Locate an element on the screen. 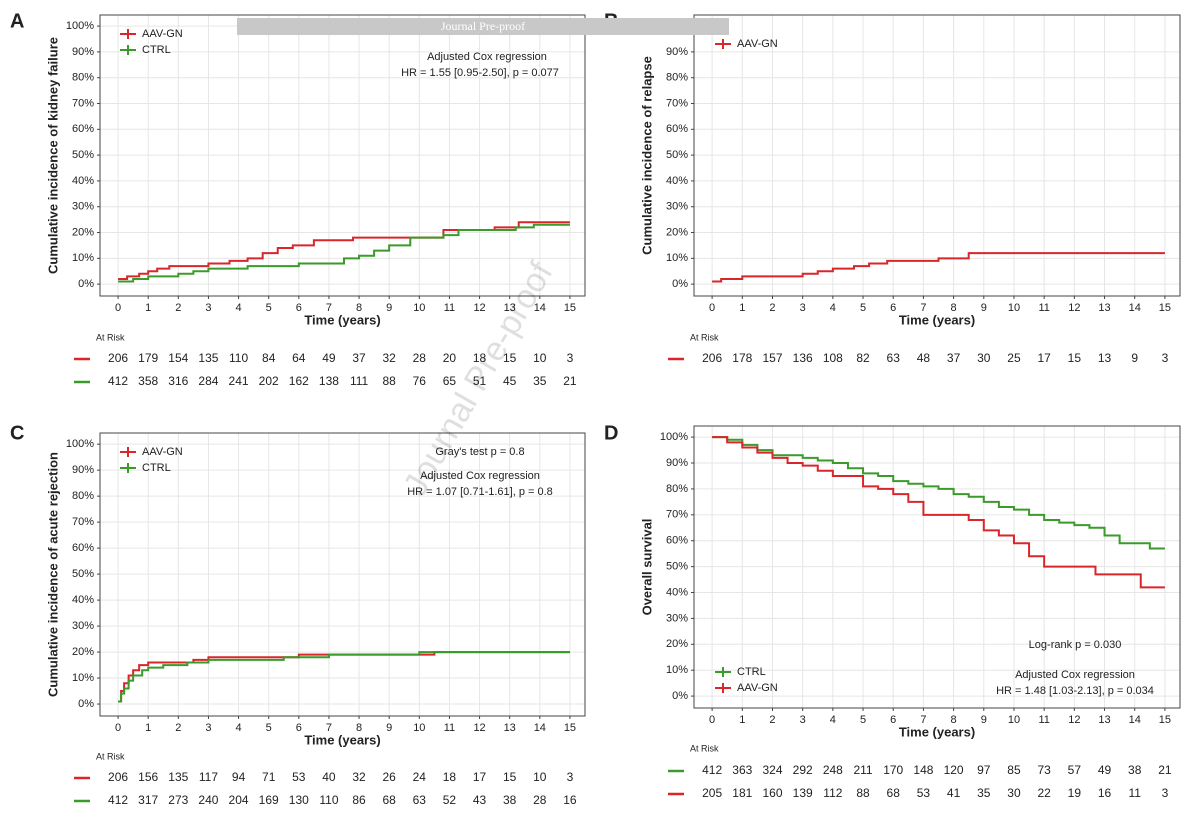  risk-count: 317 is located at coordinates (148, 800).